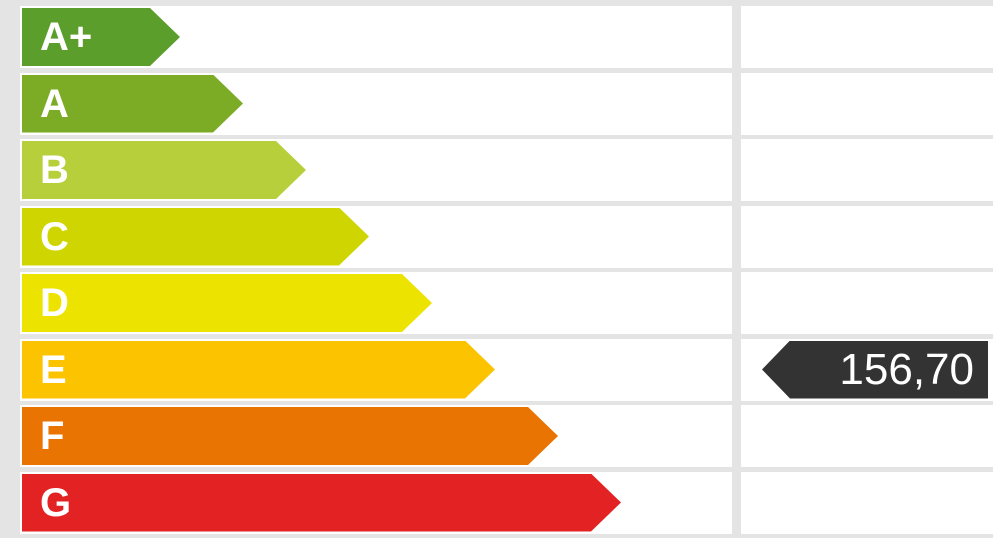 The image size is (993, 538). Describe the element at coordinates (227, 303) in the screenshot. I see `rating-bar-d: D` at that location.